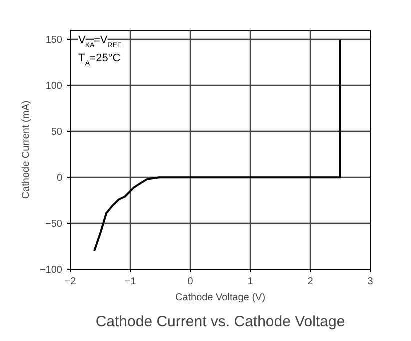 The width and height of the screenshot is (411, 341). I want to click on x-tick-label: 2, so click(311, 282).